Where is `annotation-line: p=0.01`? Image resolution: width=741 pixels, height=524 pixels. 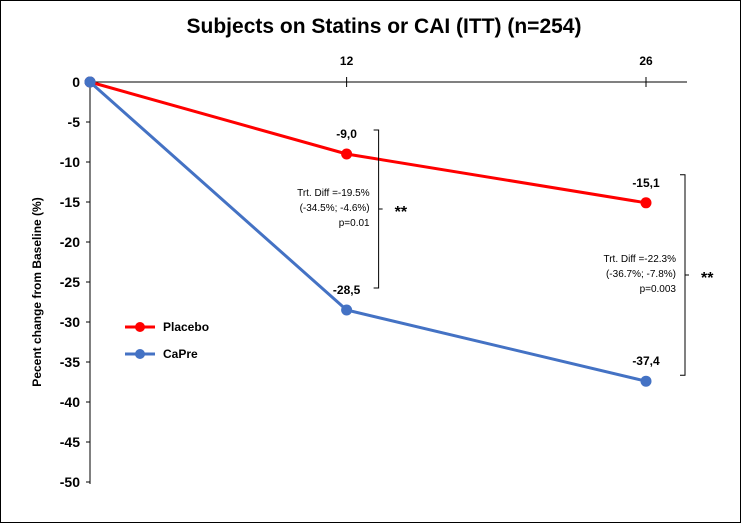
annotation-line: p=0.01 is located at coordinates (354, 223).